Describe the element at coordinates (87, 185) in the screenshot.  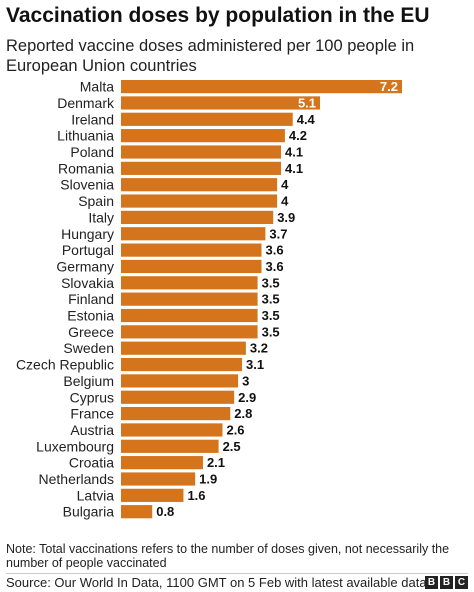
I see `category-label: Slovenia` at that location.